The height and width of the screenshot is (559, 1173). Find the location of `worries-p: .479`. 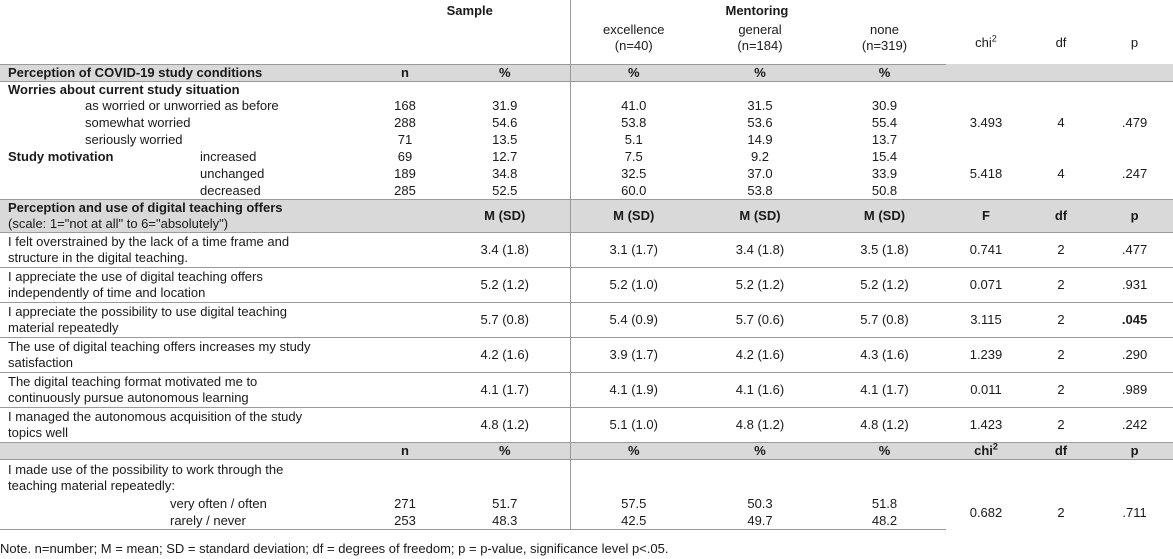

worries-p: .479 is located at coordinates (1134, 122).